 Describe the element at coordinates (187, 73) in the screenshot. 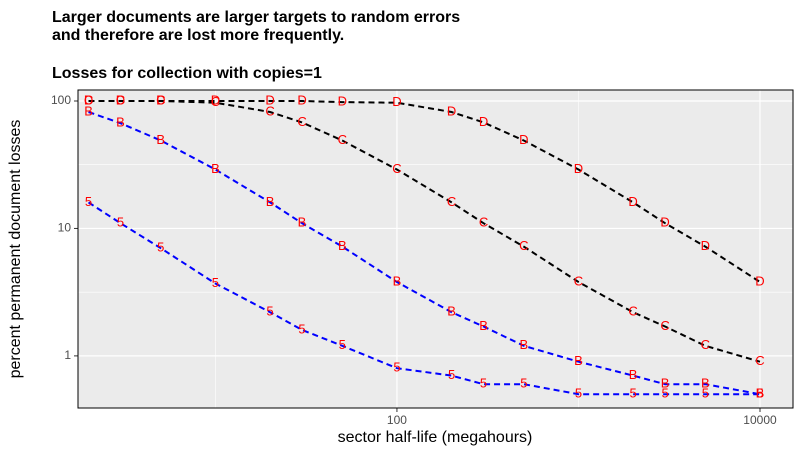

I see `chart-subtitle: Losses for collection with copies=1` at that location.